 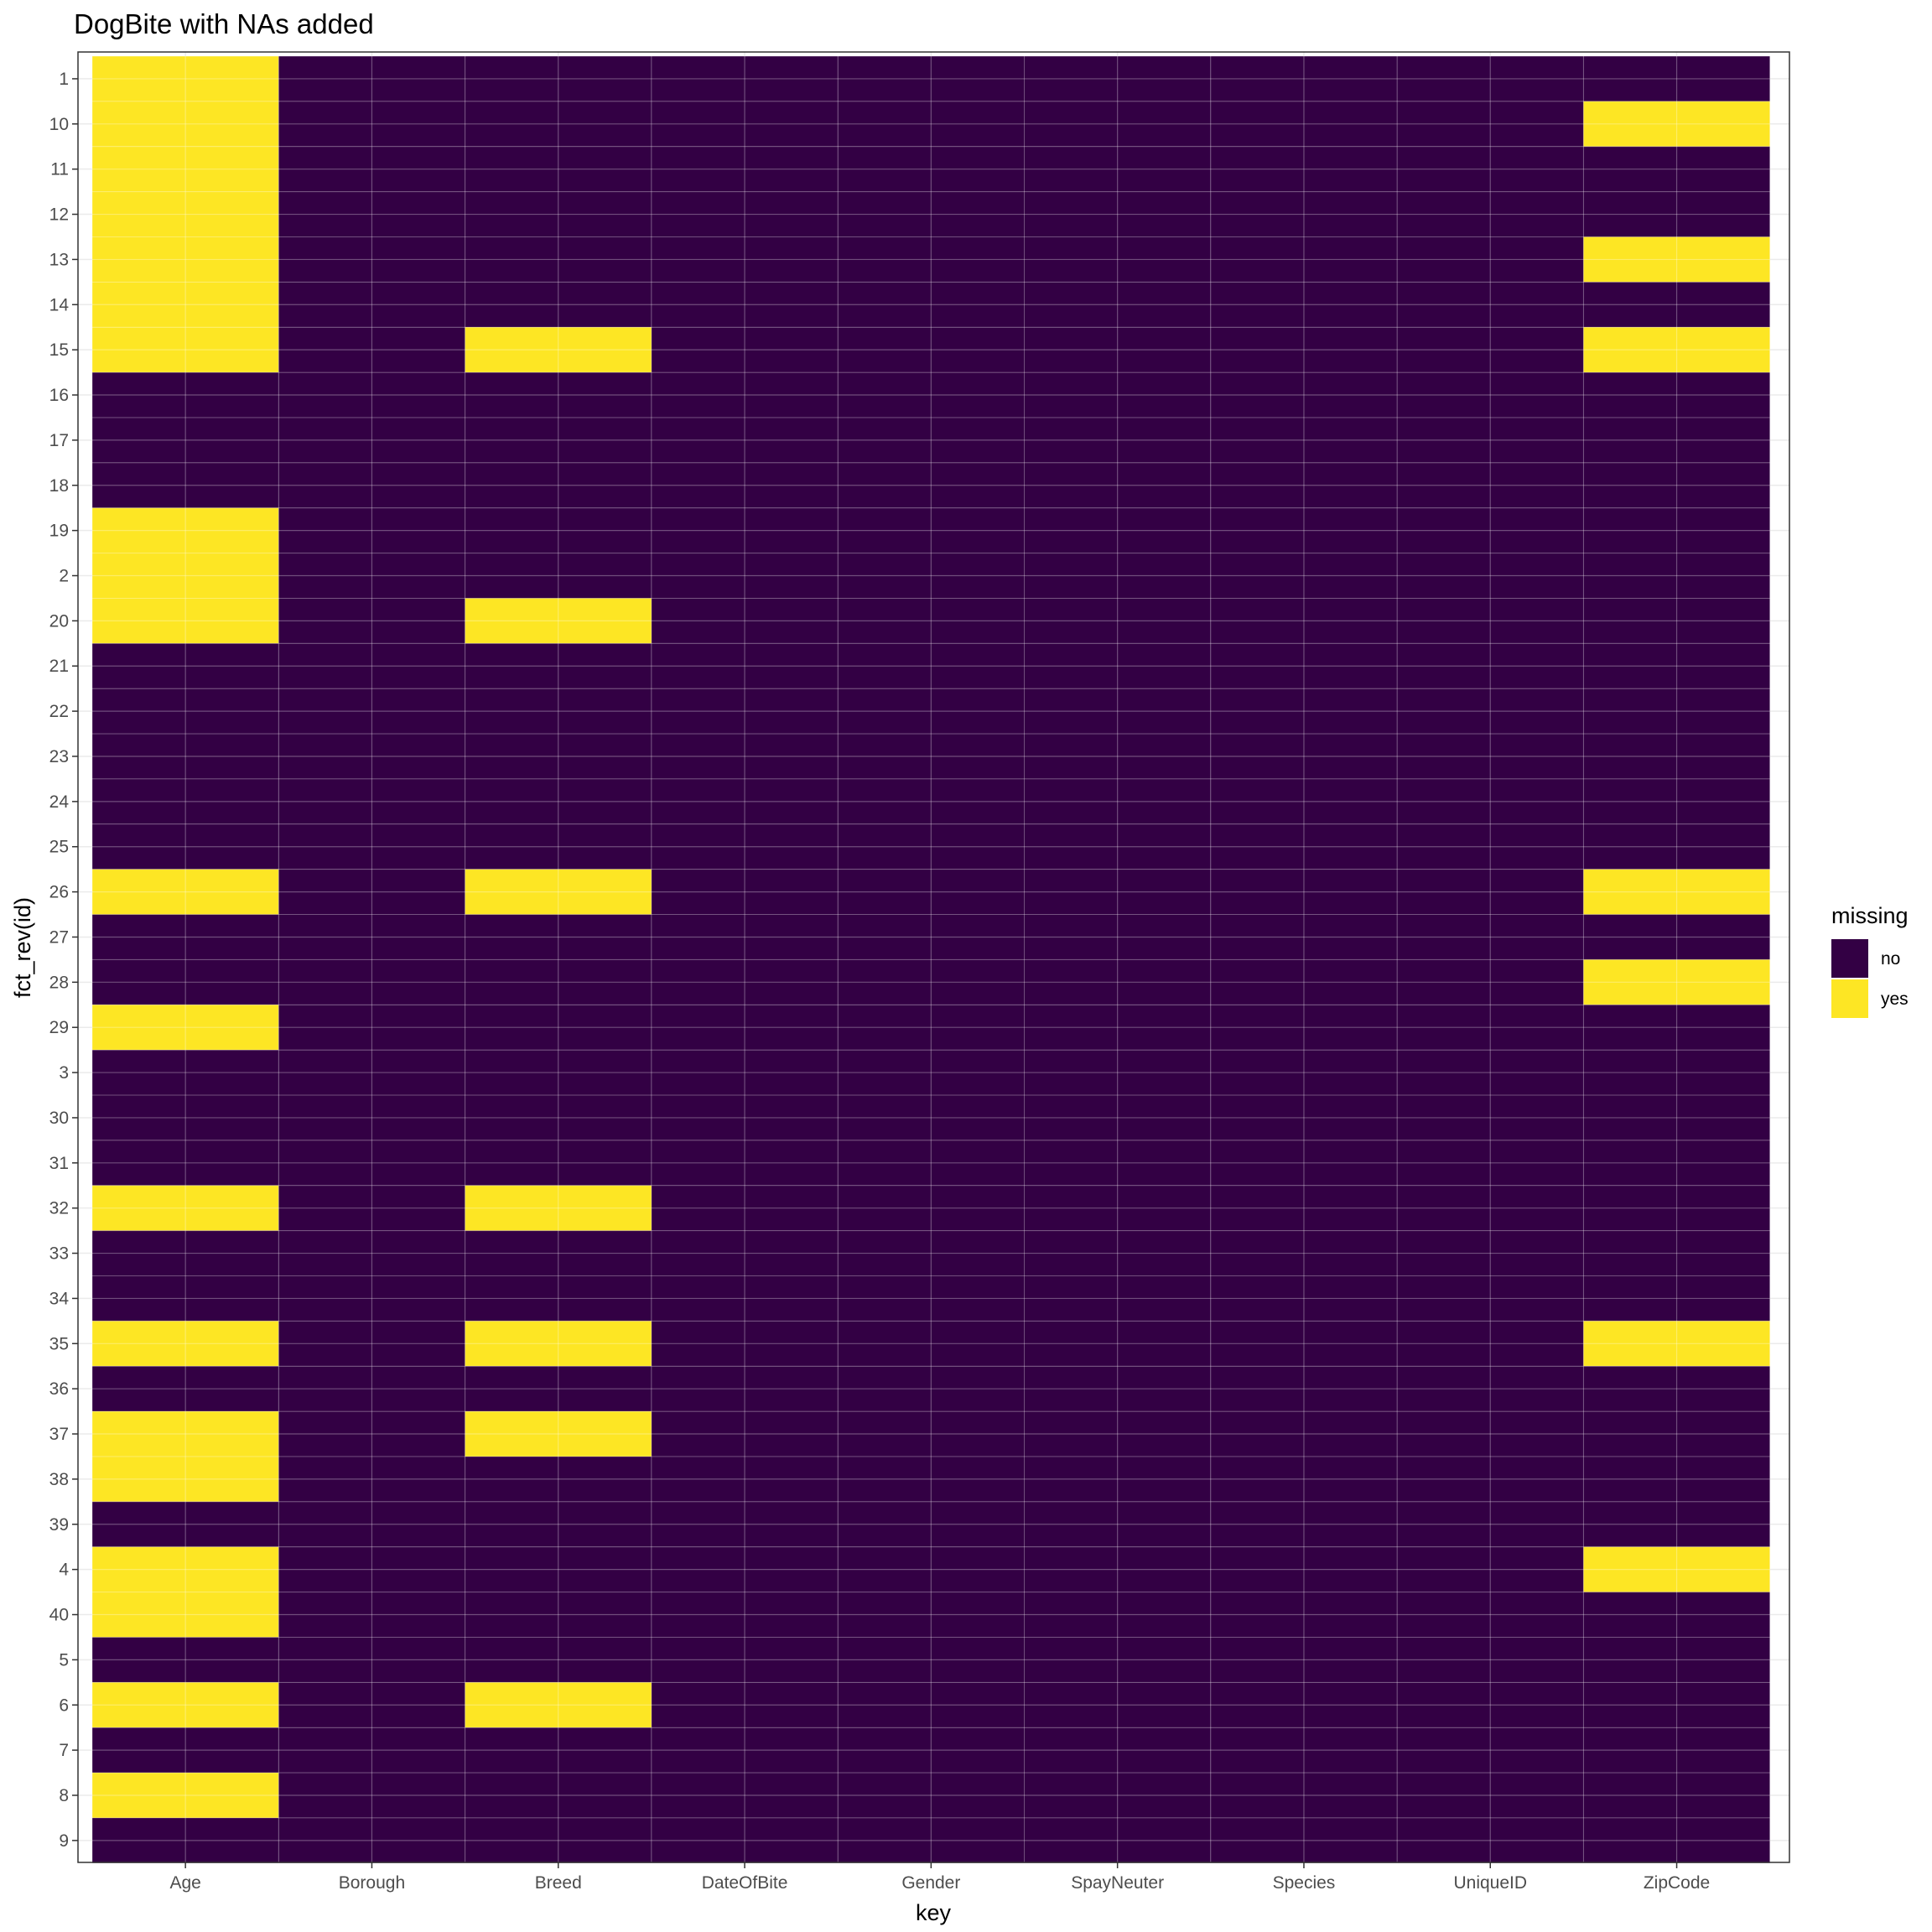 I want to click on x-tick-label: Gender, so click(x=930, y=1883).